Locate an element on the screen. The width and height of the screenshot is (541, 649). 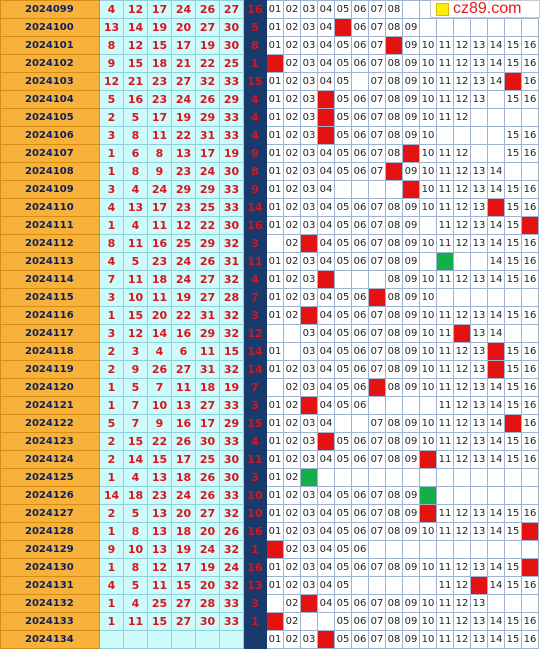
red-ball-number: 20 is located at coordinates (159, 315).